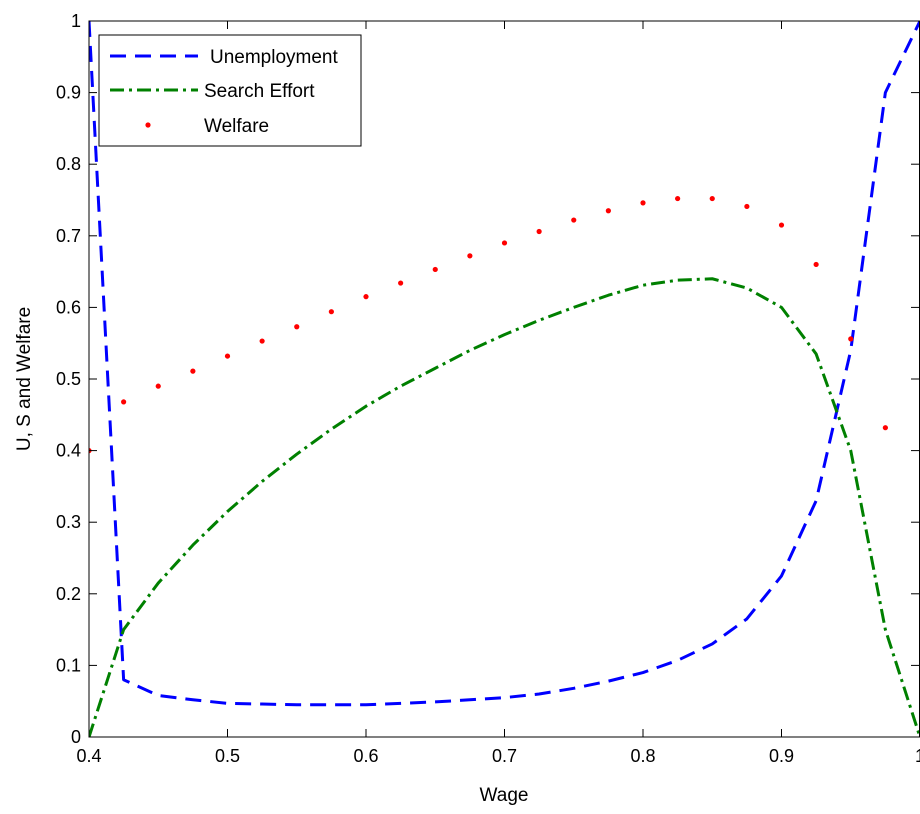  What do you see at coordinates (68, 164) in the screenshot?
I see `y-tick-label: 0.8` at bounding box center [68, 164].